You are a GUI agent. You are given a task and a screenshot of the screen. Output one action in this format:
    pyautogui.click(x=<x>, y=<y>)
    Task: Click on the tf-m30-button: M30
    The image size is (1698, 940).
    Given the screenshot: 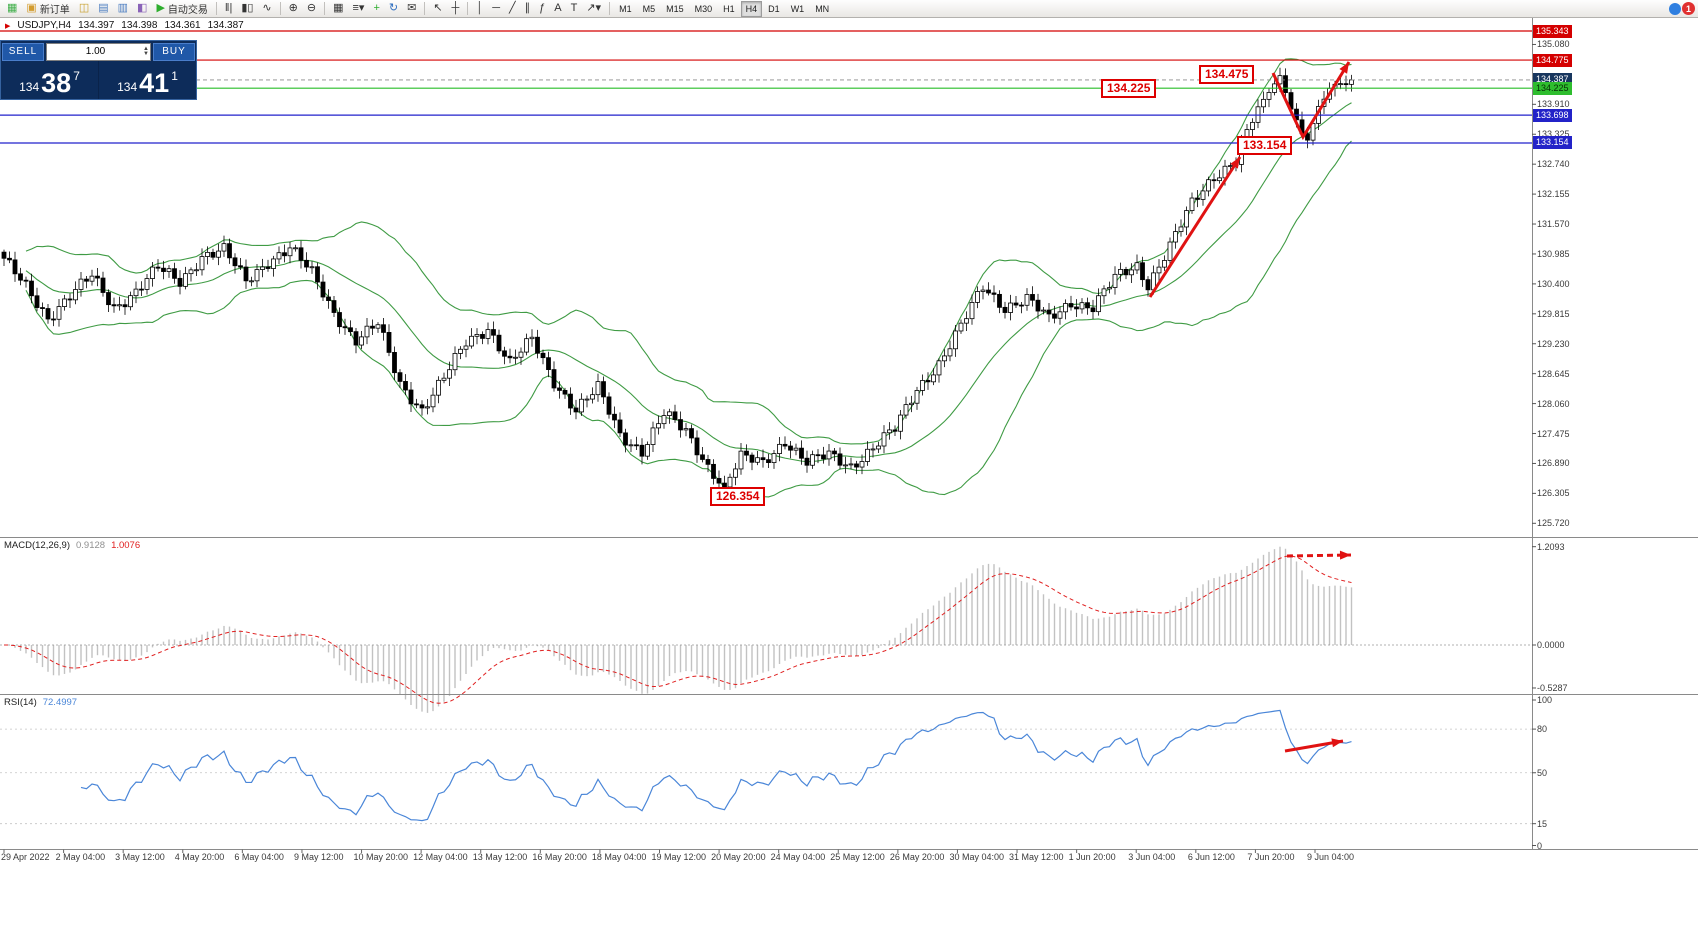 What is the action you would take?
    pyautogui.click(x=704, y=9)
    